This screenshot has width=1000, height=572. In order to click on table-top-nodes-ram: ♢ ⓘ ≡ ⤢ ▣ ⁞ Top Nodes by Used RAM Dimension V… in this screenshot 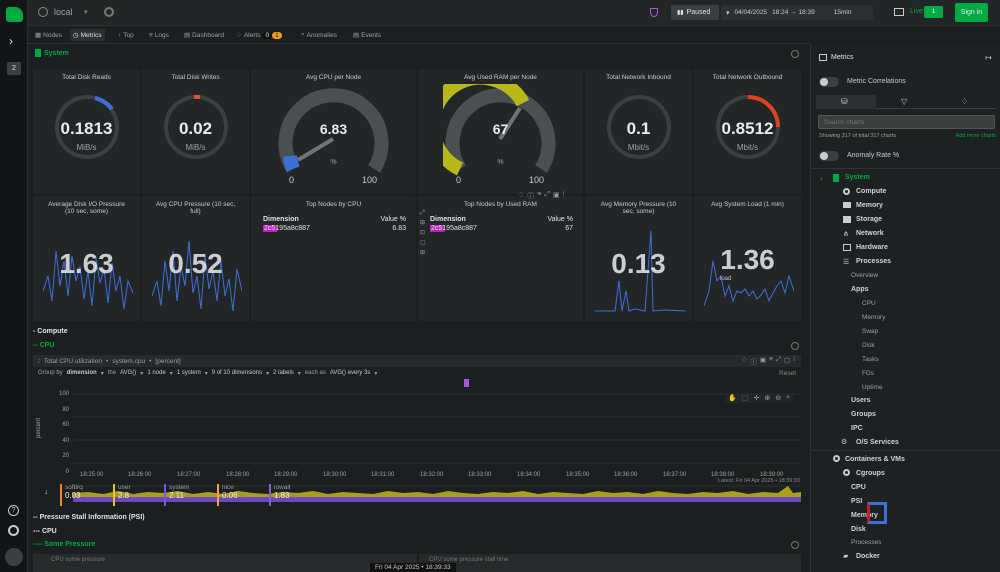, I will do `click(500, 256)`.